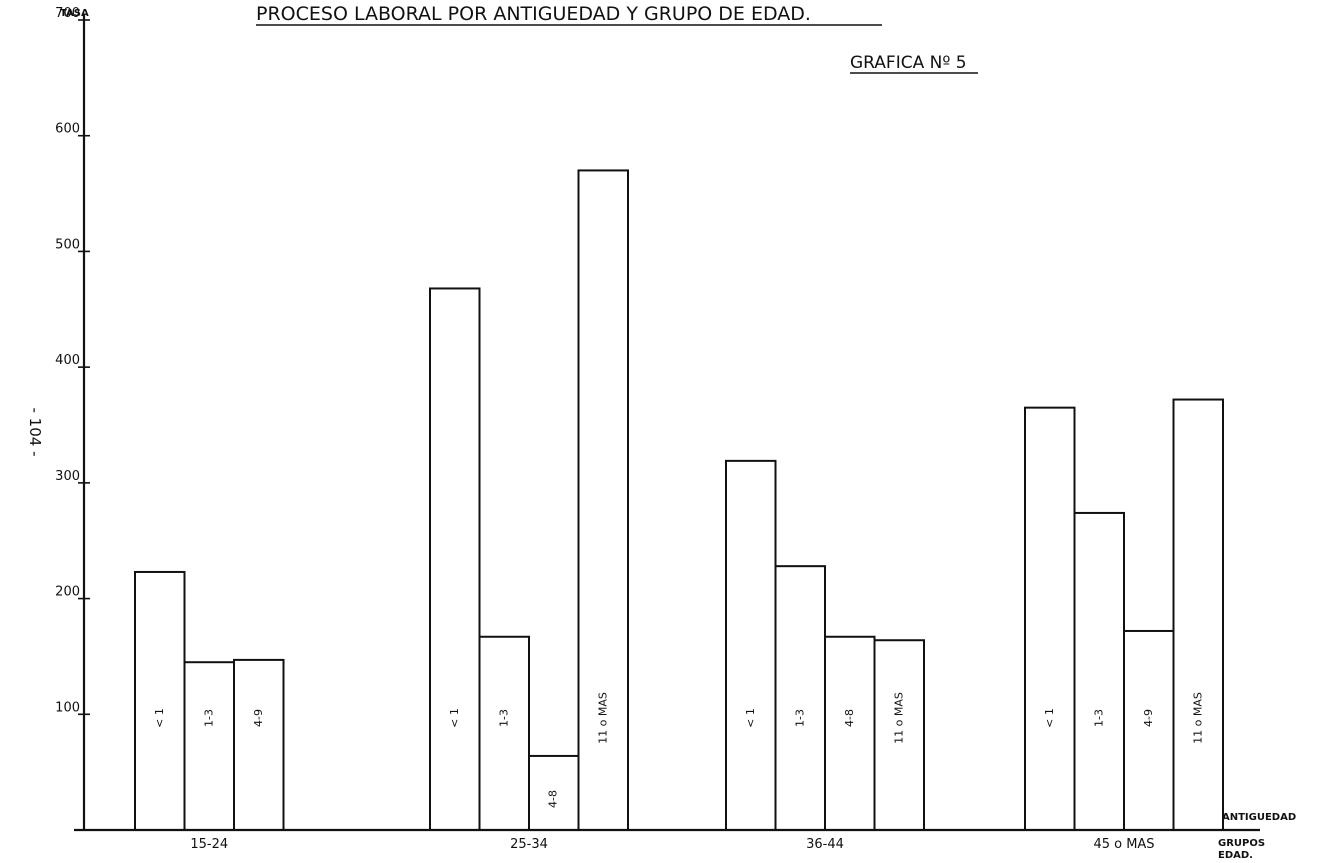  I want to click on group-label: 15-24, so click(209, 844).